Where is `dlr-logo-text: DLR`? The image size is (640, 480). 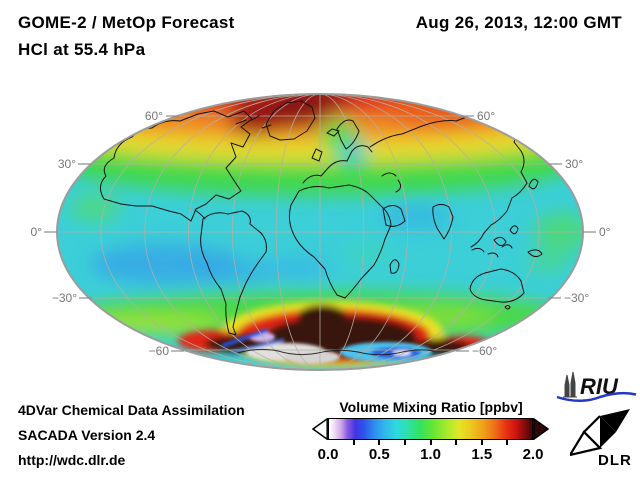 dlr-logo-text: DLR is located at coordinates (615, 460).